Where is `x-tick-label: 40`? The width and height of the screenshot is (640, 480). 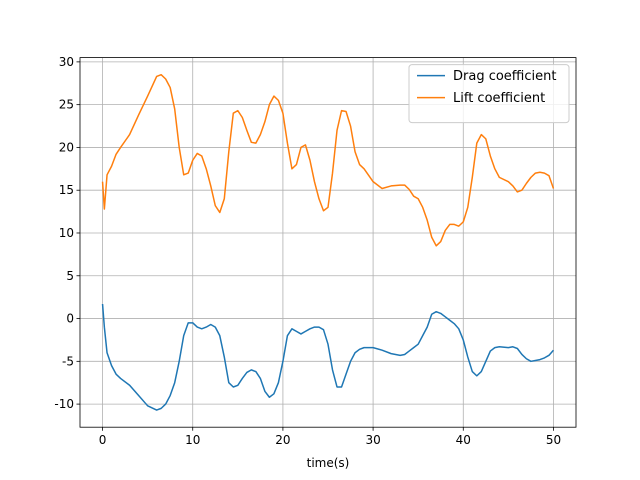
x-tick-label: 40 is located at coordinates (463, 440).